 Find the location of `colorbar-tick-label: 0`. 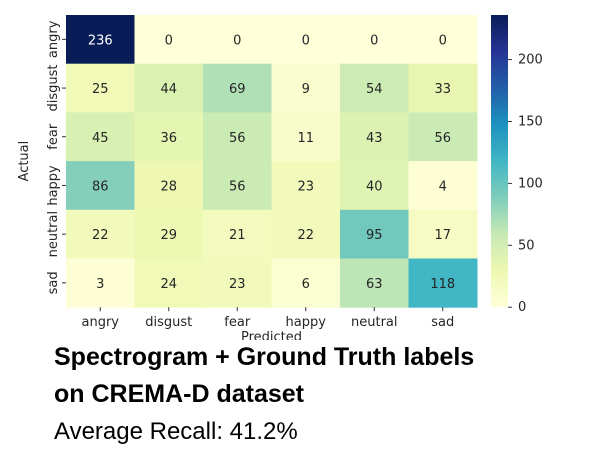

colorbar-tick-label: 0 is located at coordinates (522, 307).